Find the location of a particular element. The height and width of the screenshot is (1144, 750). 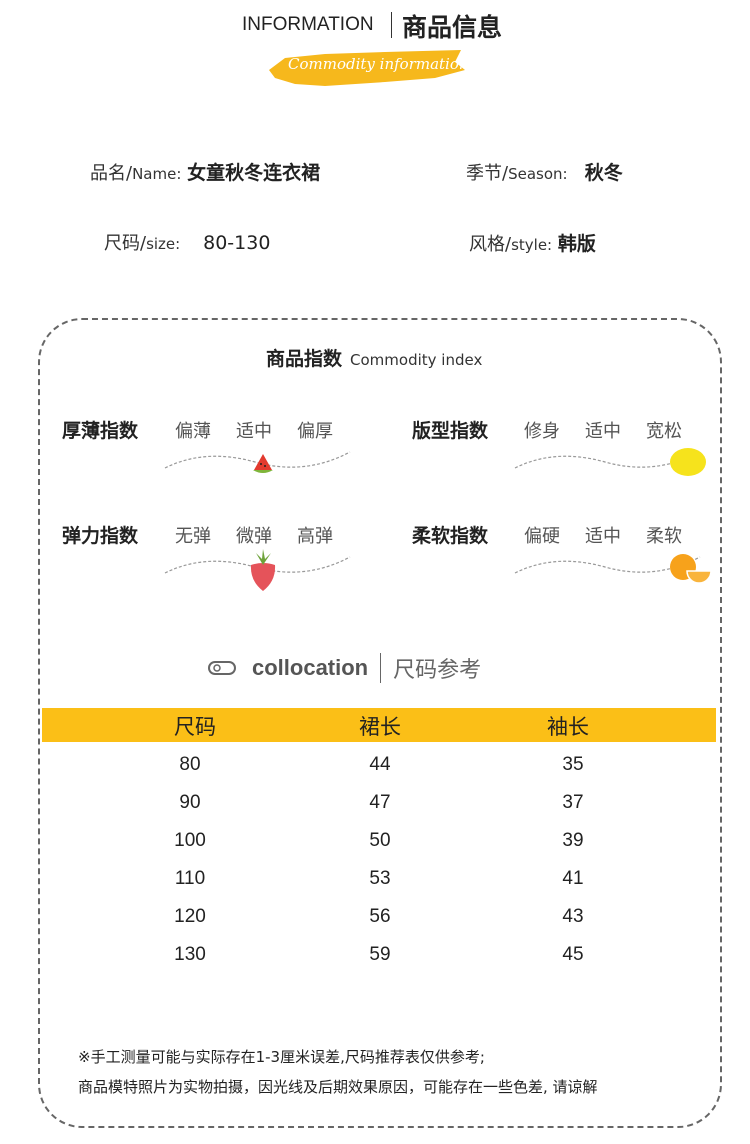

table-header-skirt-length: 裙长 is located at coordinates (380, 727).